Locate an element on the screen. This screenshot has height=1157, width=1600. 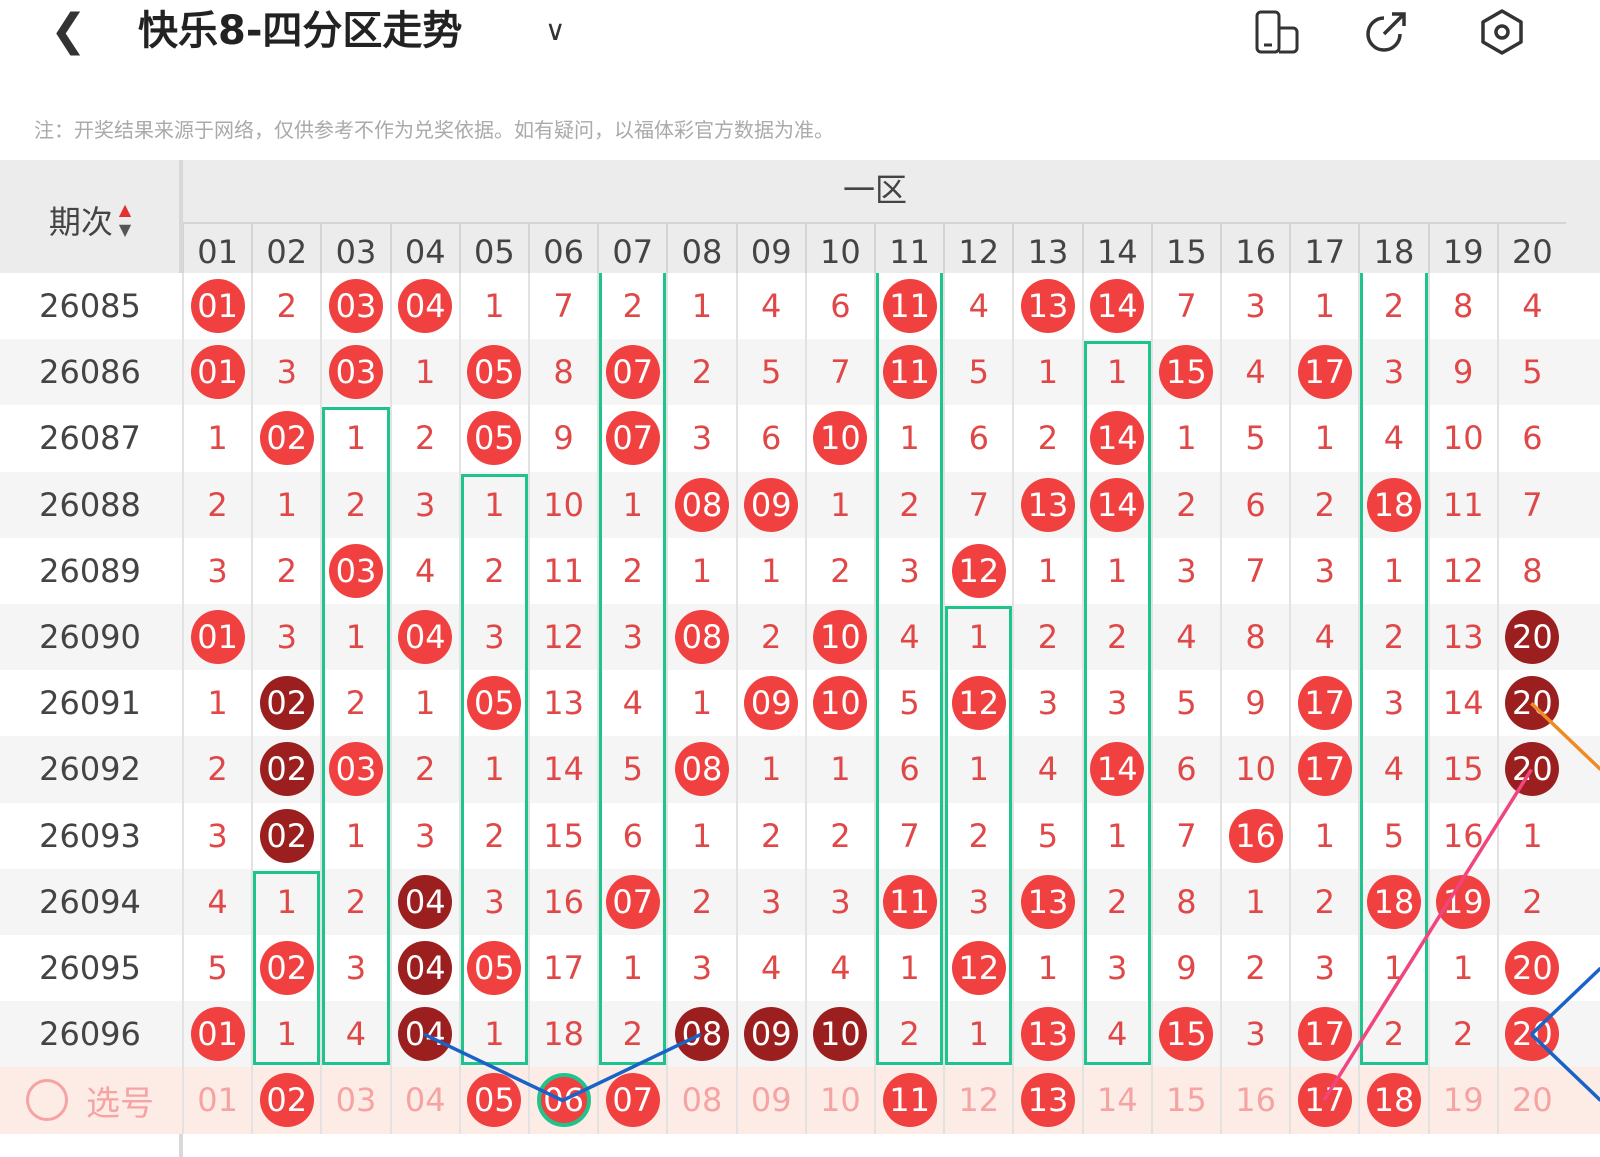
sort-up-icon: ▲ is located at coordinates (125, 209).